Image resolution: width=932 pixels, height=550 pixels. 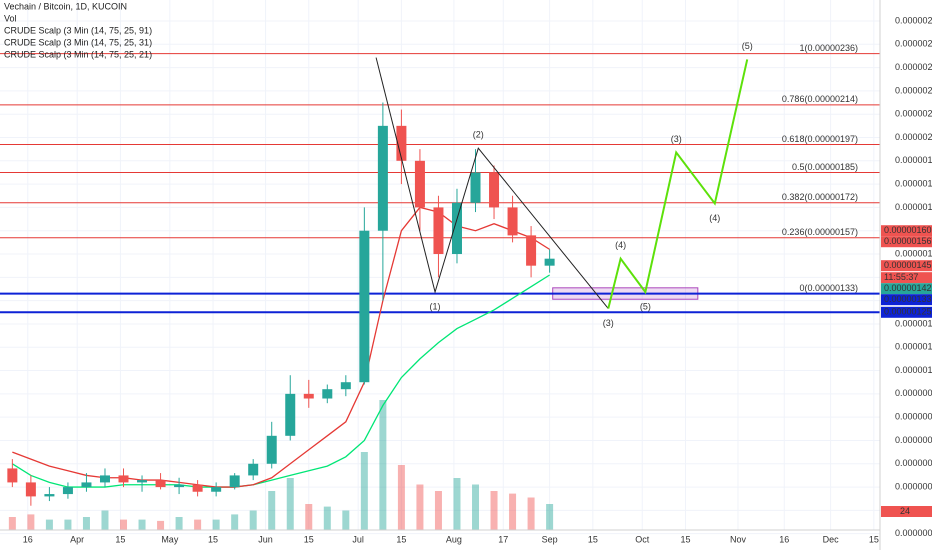 I want to click on legend-item: CRUDE Scalp (3 Min (14, 75, 25, 21), so click(x=78, y=54).